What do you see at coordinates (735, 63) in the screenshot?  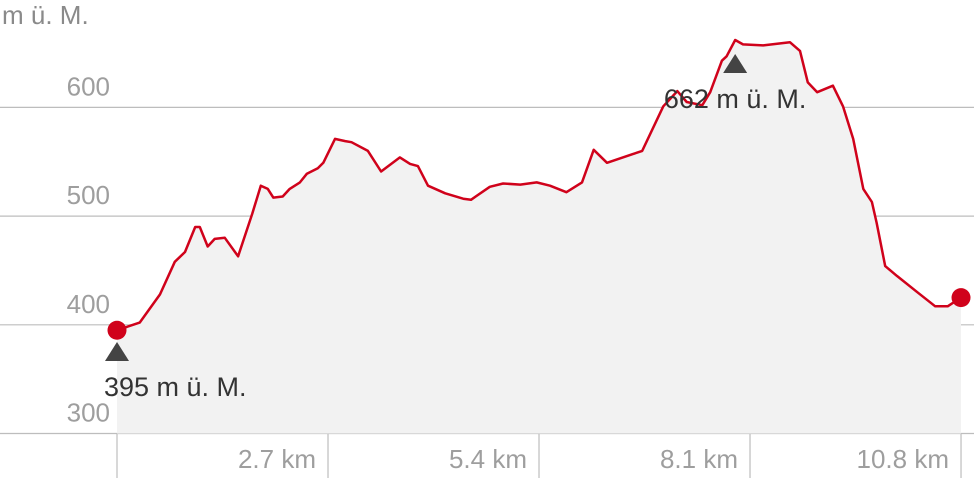 I see `max-elevation-marker-icon` at bounding box center [735, 63].